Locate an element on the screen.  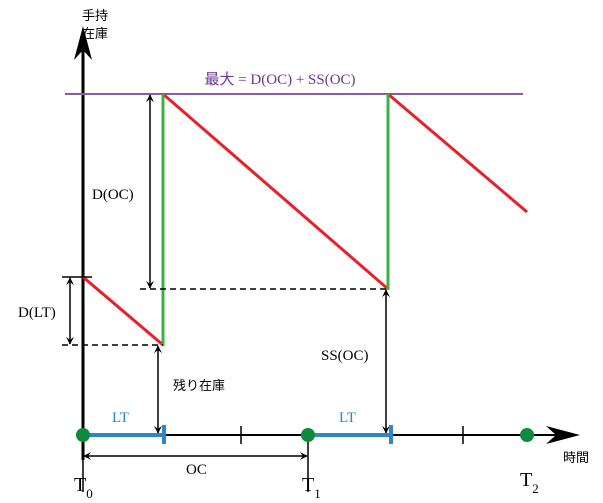
order-cycle-label: OC is located at coordinates (196, 470).